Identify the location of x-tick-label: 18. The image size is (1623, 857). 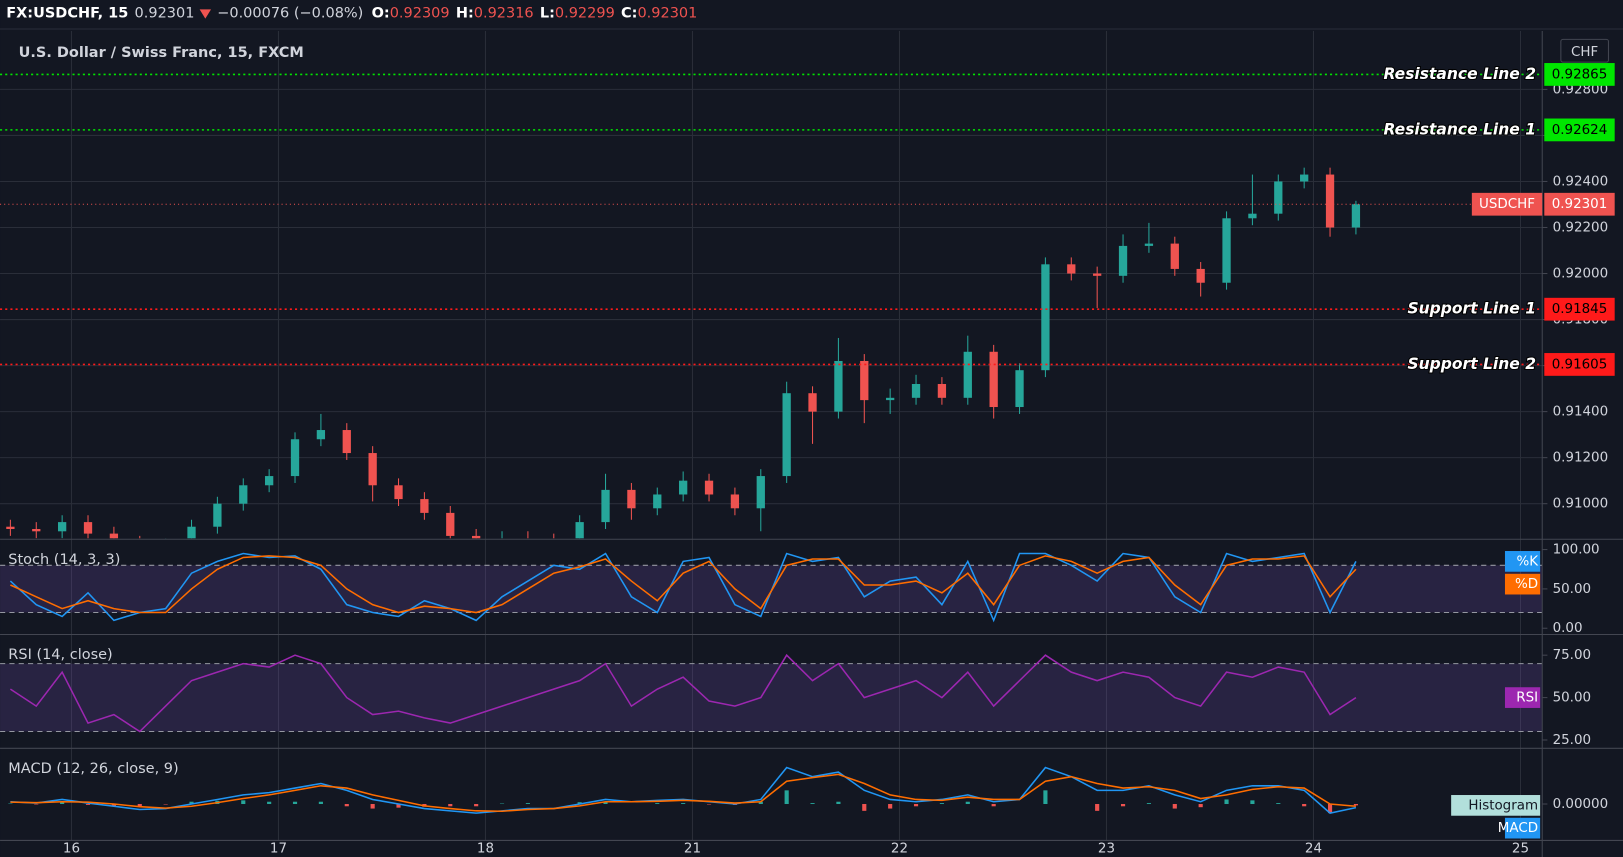
(485, 849).